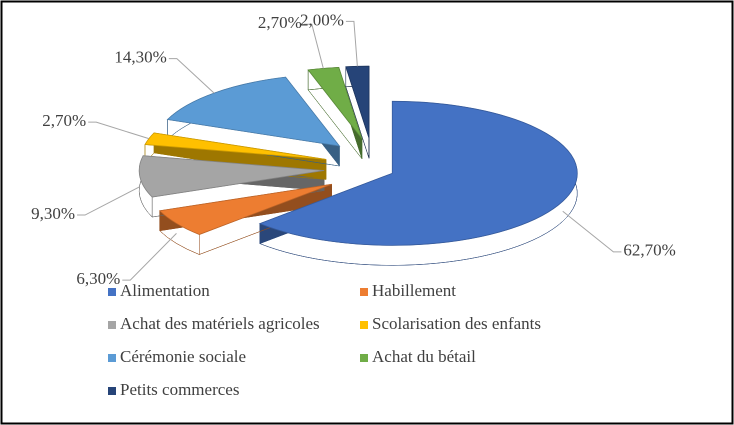  Describe the element at coordinates (165, 290) in the screenshot. I see `legend-label: Alimentation` at that location.